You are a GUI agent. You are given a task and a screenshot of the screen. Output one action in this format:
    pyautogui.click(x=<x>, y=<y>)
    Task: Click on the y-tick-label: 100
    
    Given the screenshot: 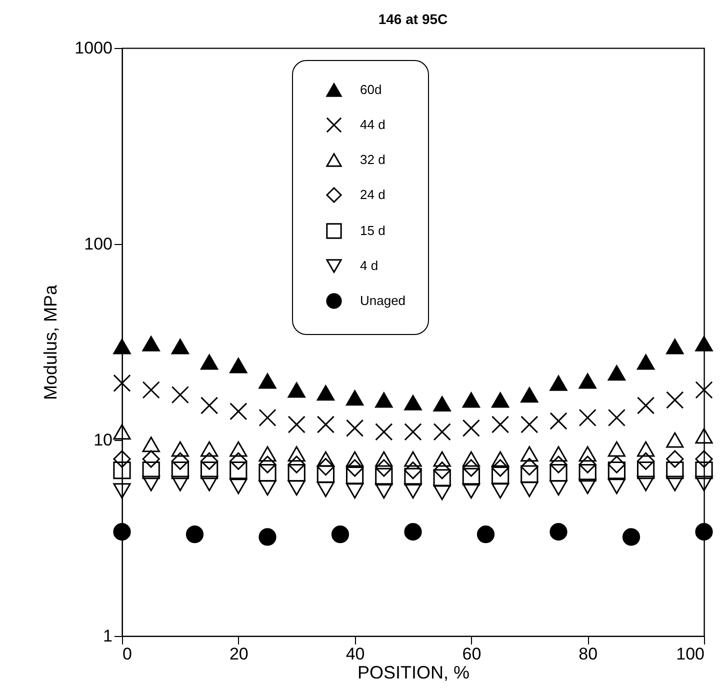 What is the action you would take?
    pyautogui.click(x=98, y=244)
    